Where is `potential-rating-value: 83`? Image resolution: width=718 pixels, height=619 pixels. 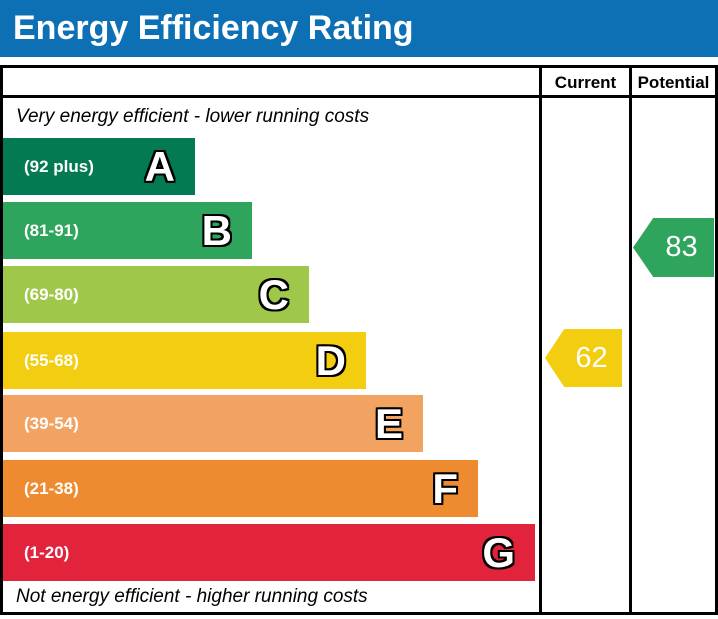
potential-rating-value: 83 is located at coordinates (681, 247).